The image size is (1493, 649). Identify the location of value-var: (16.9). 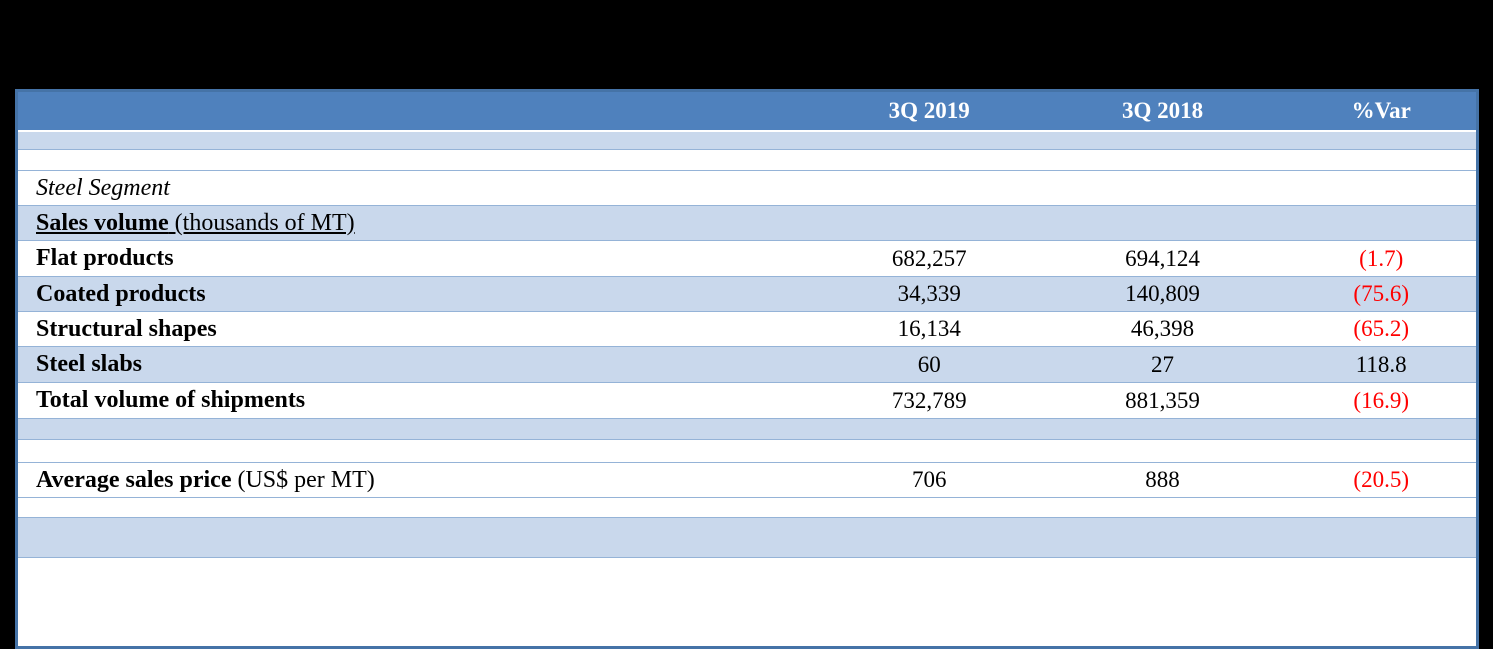
(1381, 400).